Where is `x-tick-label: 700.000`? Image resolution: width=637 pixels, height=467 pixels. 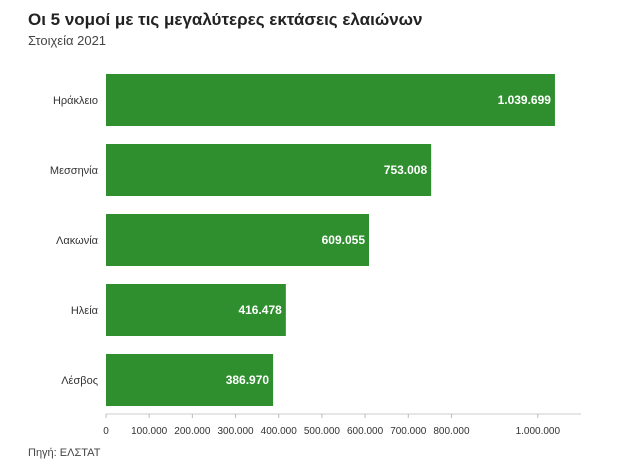 x-tick-label: 700.000 is located at coordinates (408, 431).